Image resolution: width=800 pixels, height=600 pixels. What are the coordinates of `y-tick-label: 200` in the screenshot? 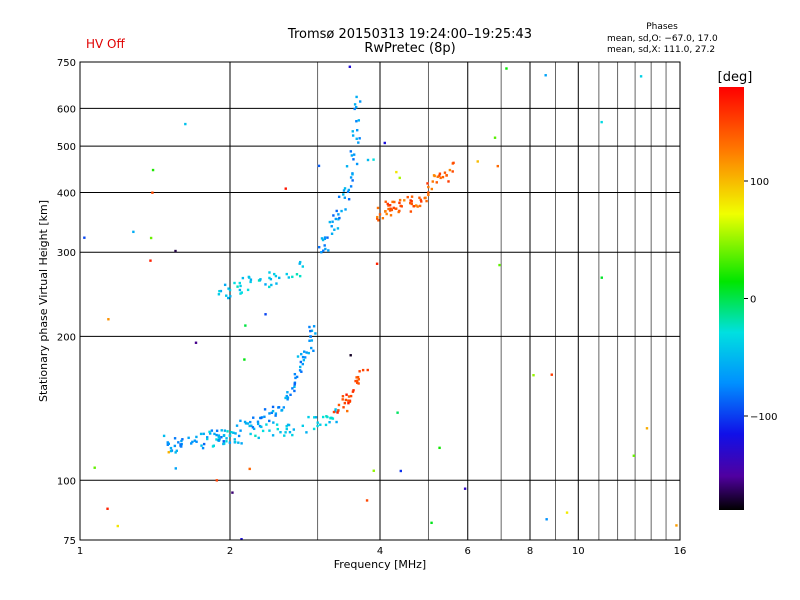 It's located at (66, 337).